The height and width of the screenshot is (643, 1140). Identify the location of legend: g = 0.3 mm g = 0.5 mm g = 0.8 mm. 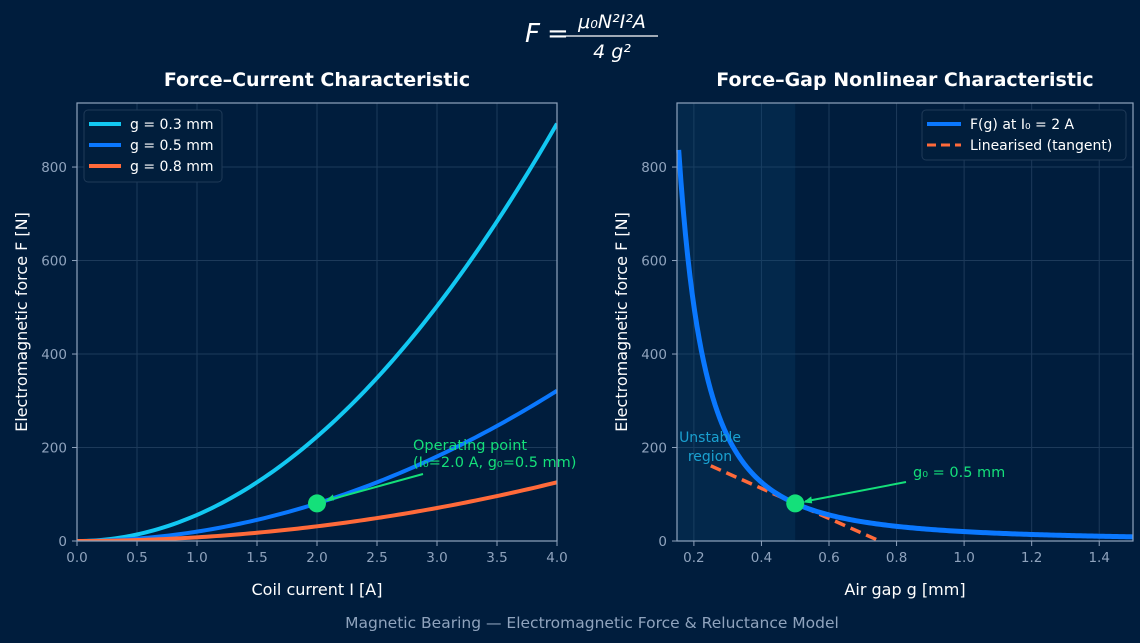
(153, 146).